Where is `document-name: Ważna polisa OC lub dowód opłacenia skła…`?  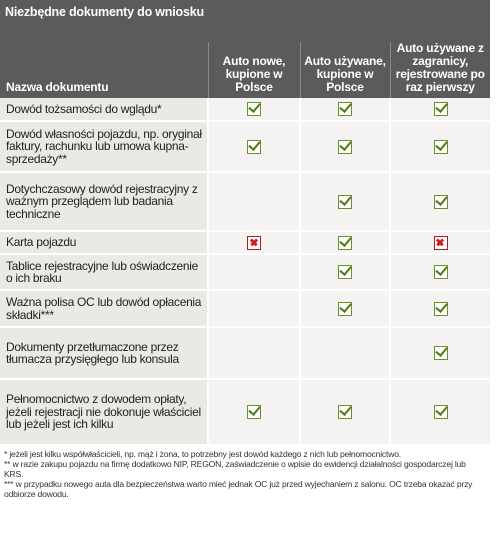 document-name: Ważna polisa OC lub dowód opłacenia skła… is located at coordinates (104, 309).